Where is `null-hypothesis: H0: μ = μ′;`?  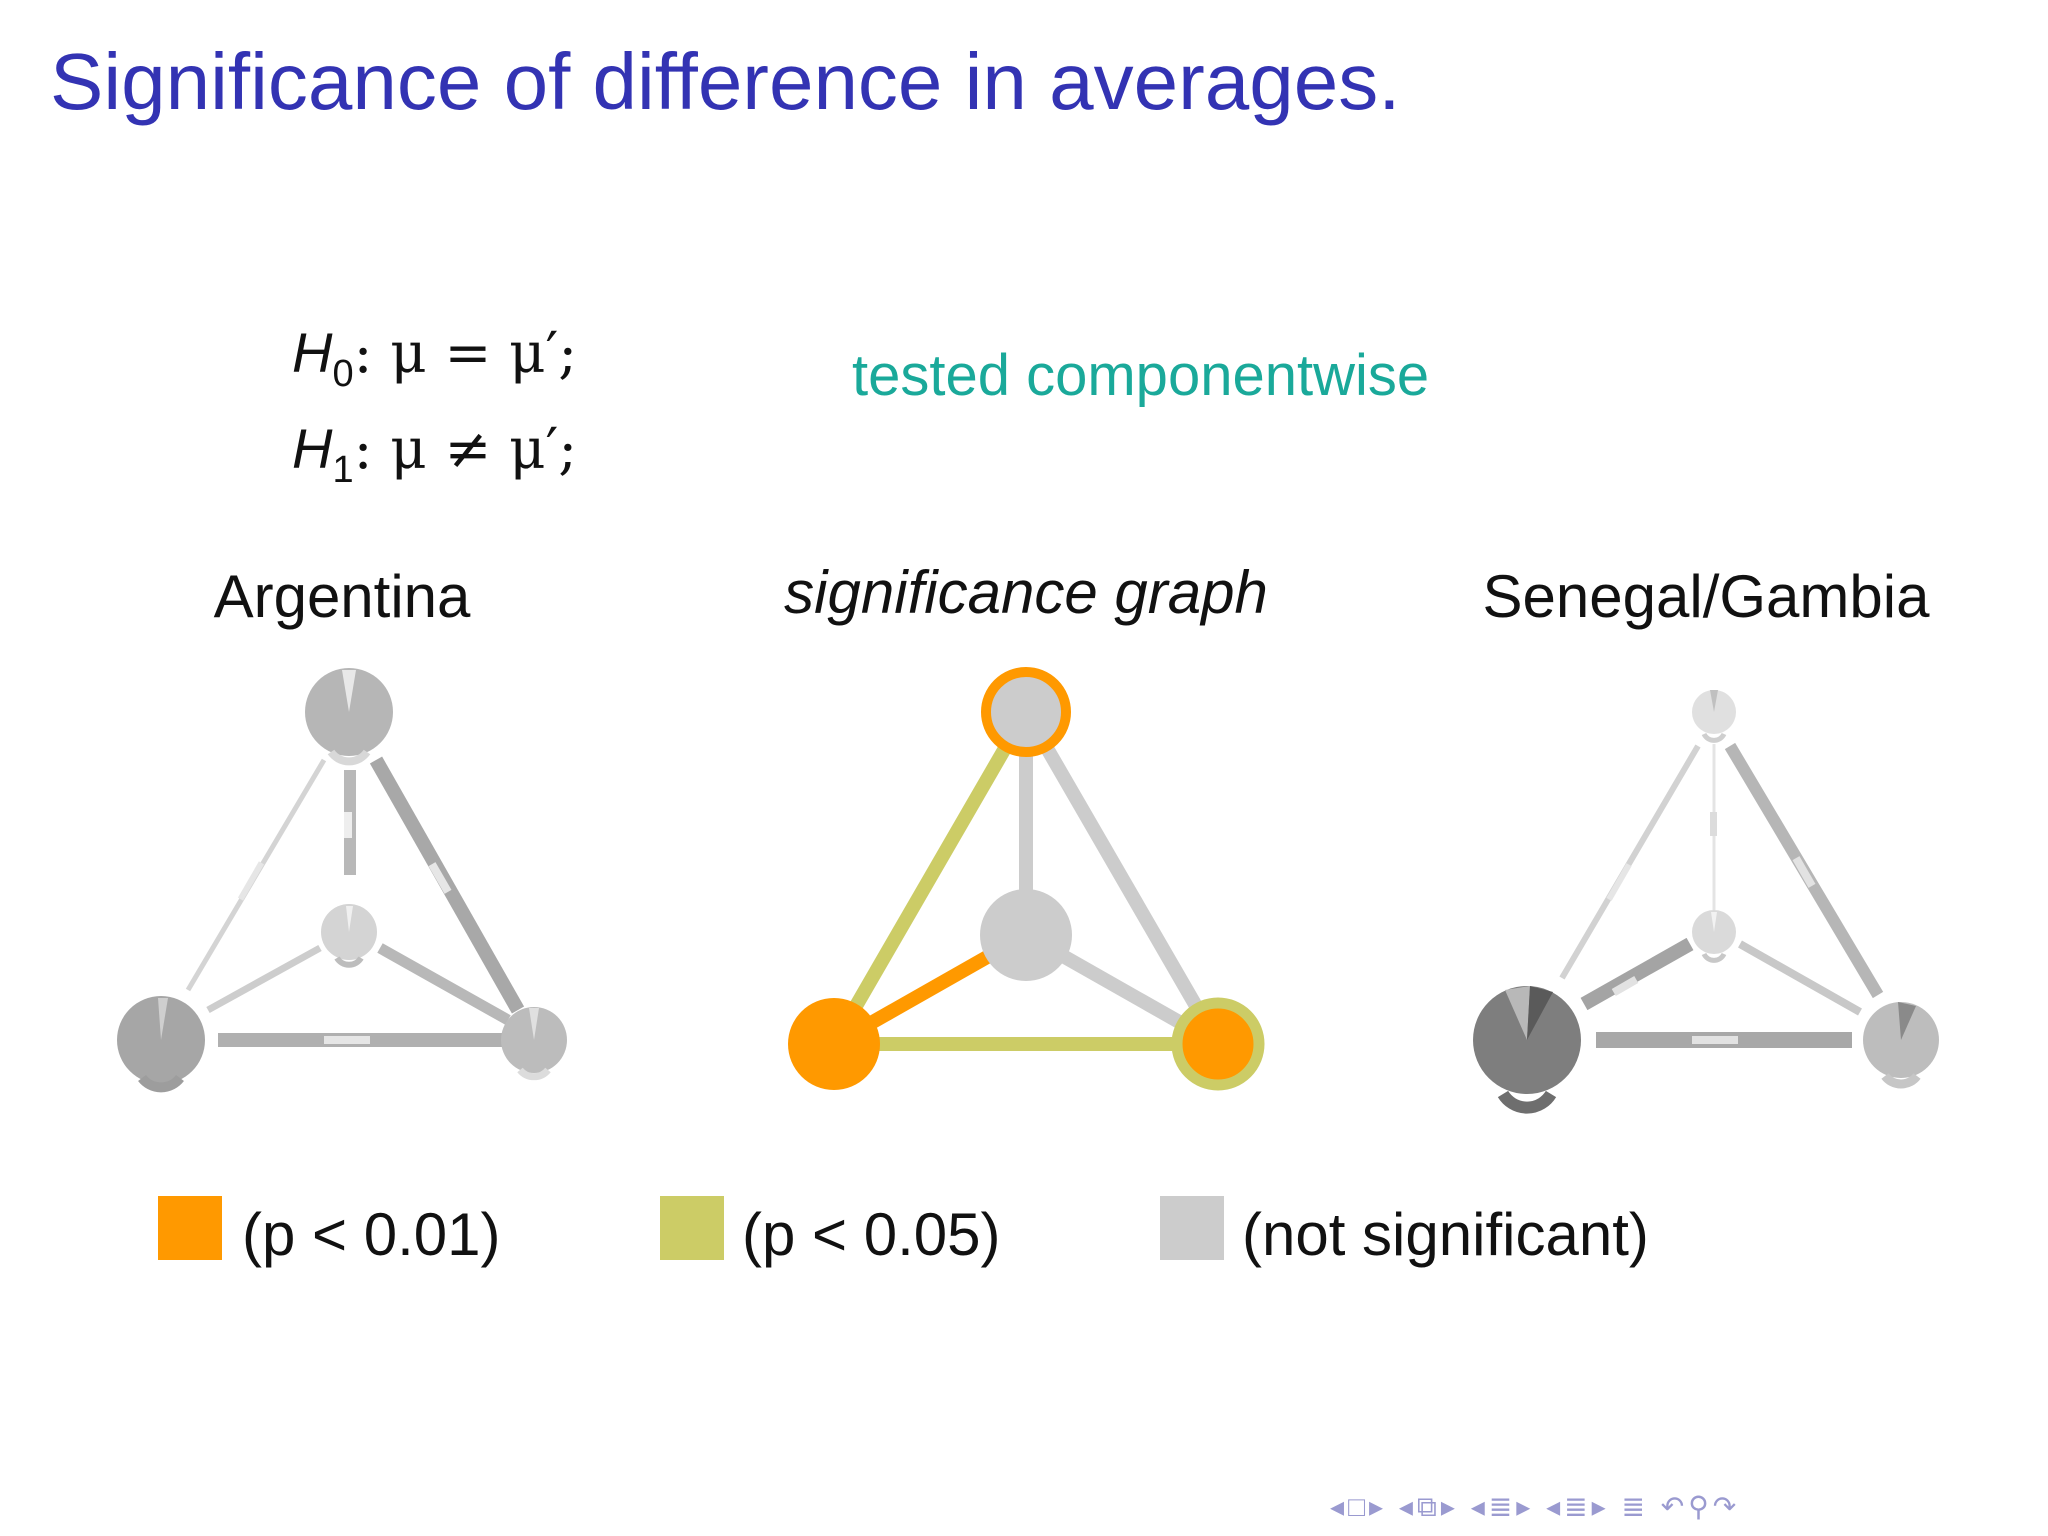 null-hypothesis: H0: μ = μ′; is located at coordinates (435, 358).